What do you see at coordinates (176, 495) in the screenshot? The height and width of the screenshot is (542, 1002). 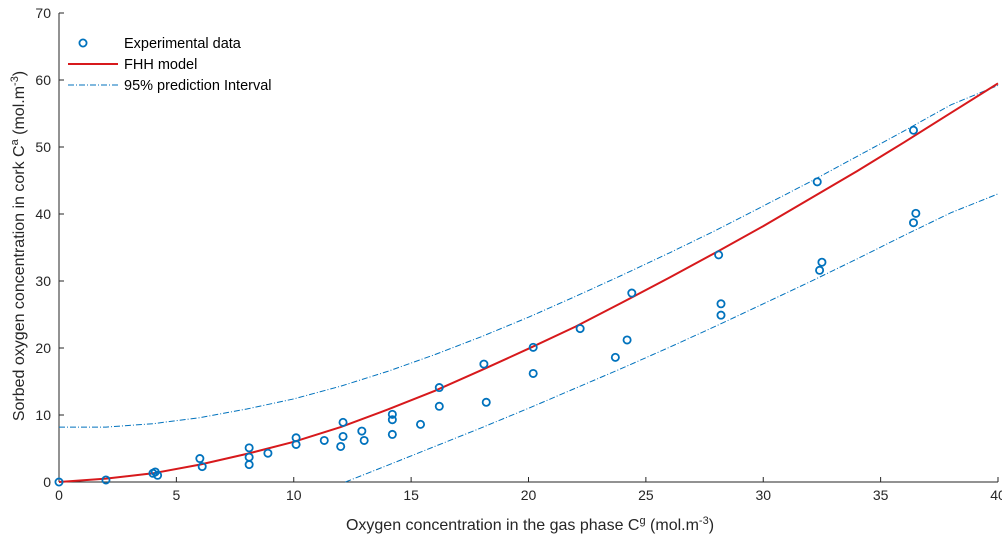 I see `x-tick-label: 5` at bounding box center [176, 495].